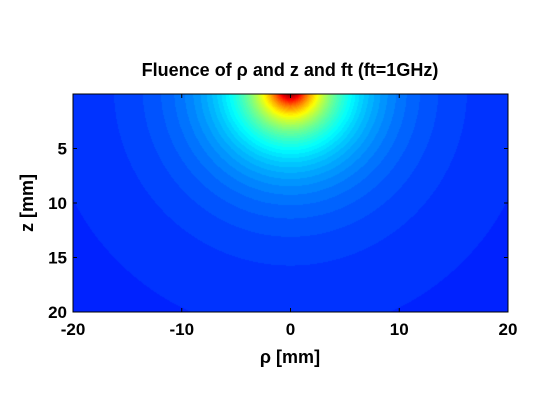 The height and width of the screenshot is (420, 560). I want to click on y-axis-label: z [mm], so click(27, 203).